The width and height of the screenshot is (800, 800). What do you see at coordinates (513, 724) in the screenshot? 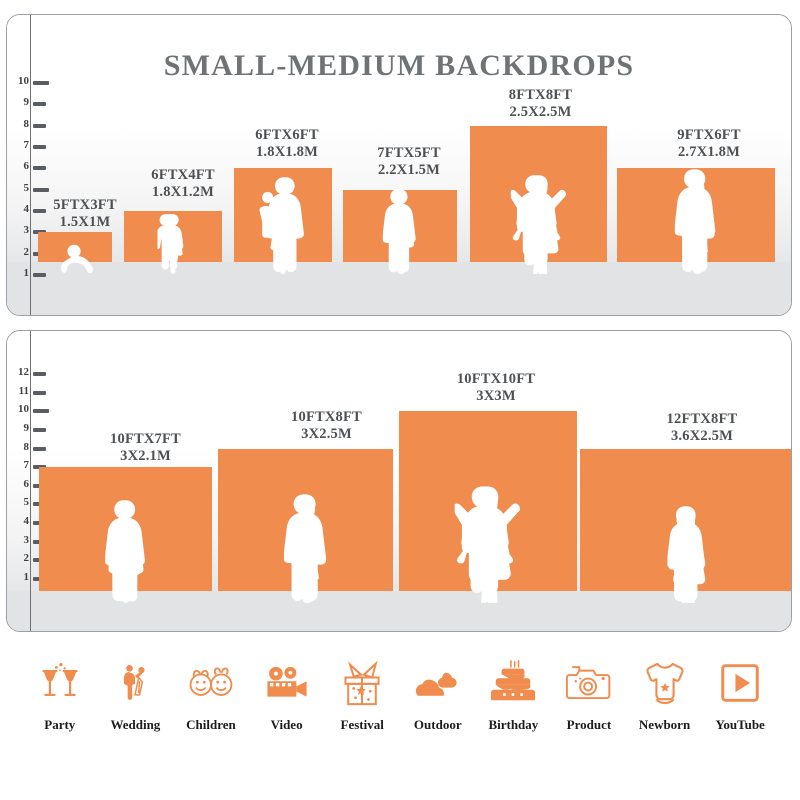
I see `usage-label: Birthday` at bounding box center [513, 724].